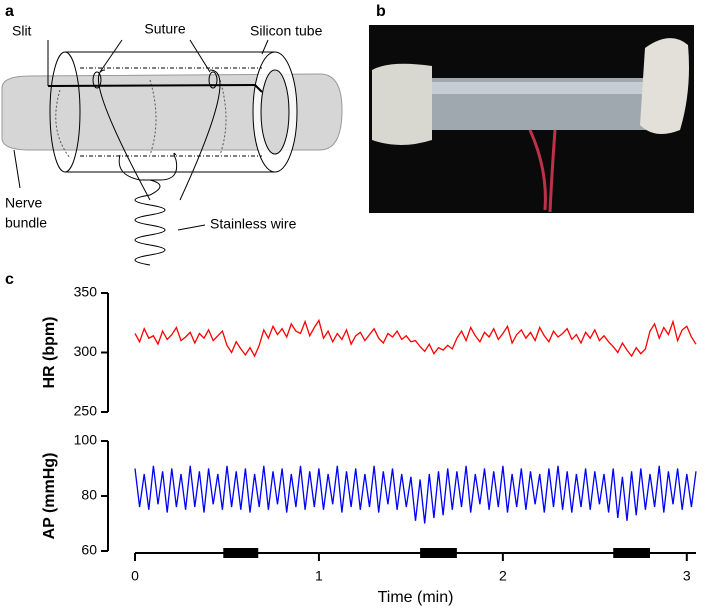 This screenshot has height=615, width=709. What do you see at coordinates (253, 224) in the screenshot?
I see `label: Stainless wire` at bounding box center [253, 224].